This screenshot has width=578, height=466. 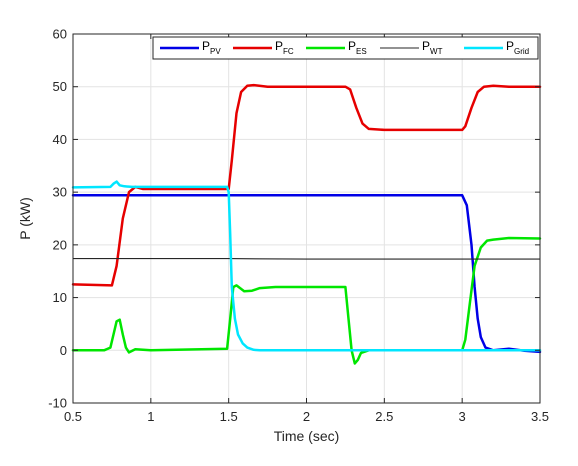 I want to click on y-tick-label: 10, so click(x=60, y=297).